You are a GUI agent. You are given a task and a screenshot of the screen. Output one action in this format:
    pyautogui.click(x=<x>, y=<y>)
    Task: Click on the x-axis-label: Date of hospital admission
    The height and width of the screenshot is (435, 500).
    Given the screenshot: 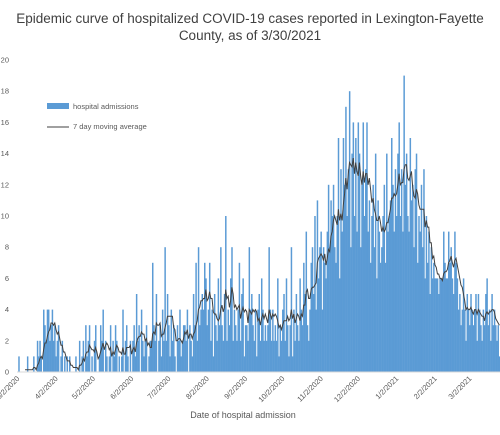 What is the action you would take?
    pyautogui.click(x=243, y=415)
    